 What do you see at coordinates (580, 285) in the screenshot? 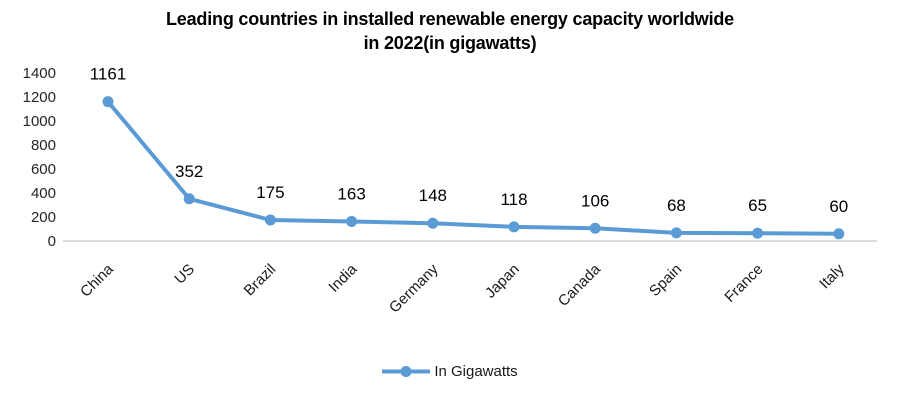
I see `x-axis-category-label: Canada` at bounding box center [580, 285].